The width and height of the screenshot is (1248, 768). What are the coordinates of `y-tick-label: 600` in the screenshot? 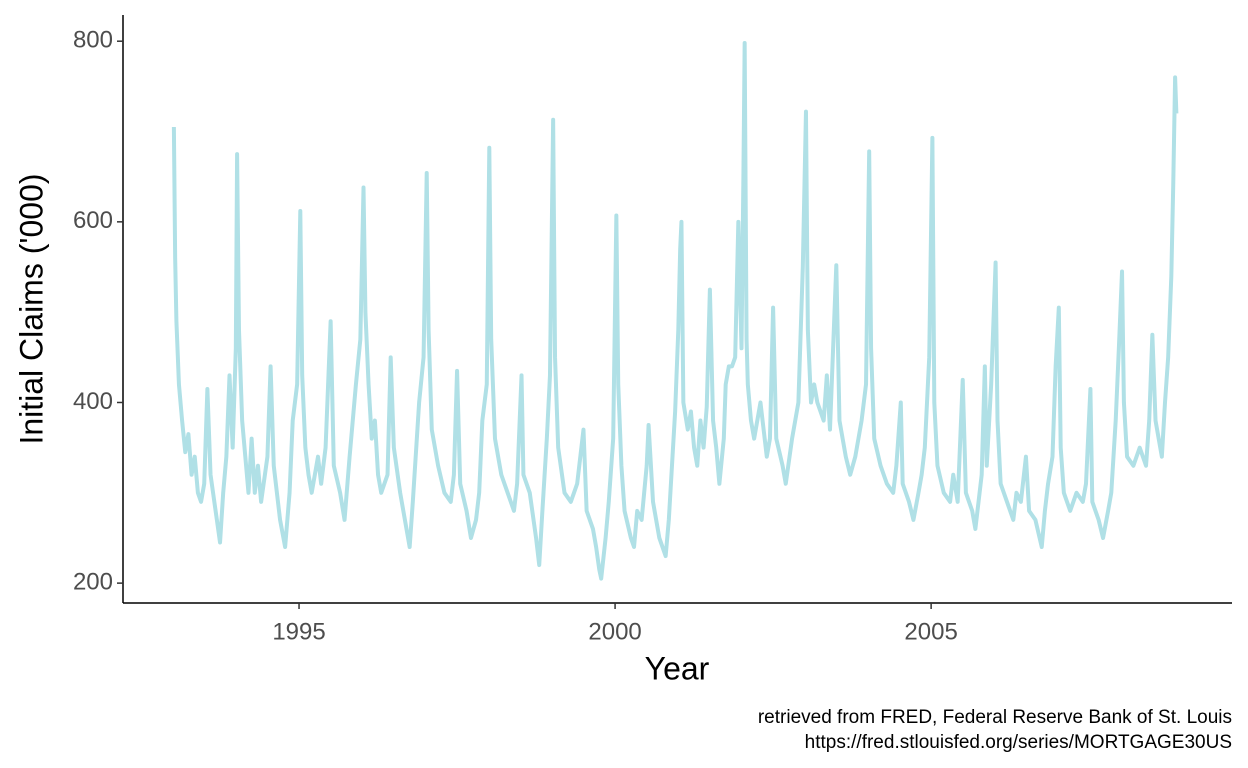 It's located at (93, 220).